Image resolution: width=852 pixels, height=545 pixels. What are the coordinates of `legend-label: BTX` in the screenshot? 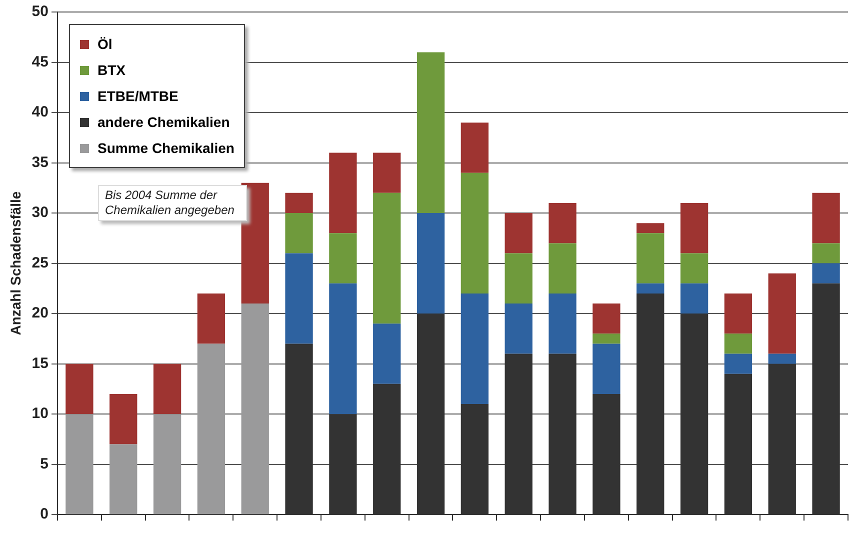 It's located at (111, 70).